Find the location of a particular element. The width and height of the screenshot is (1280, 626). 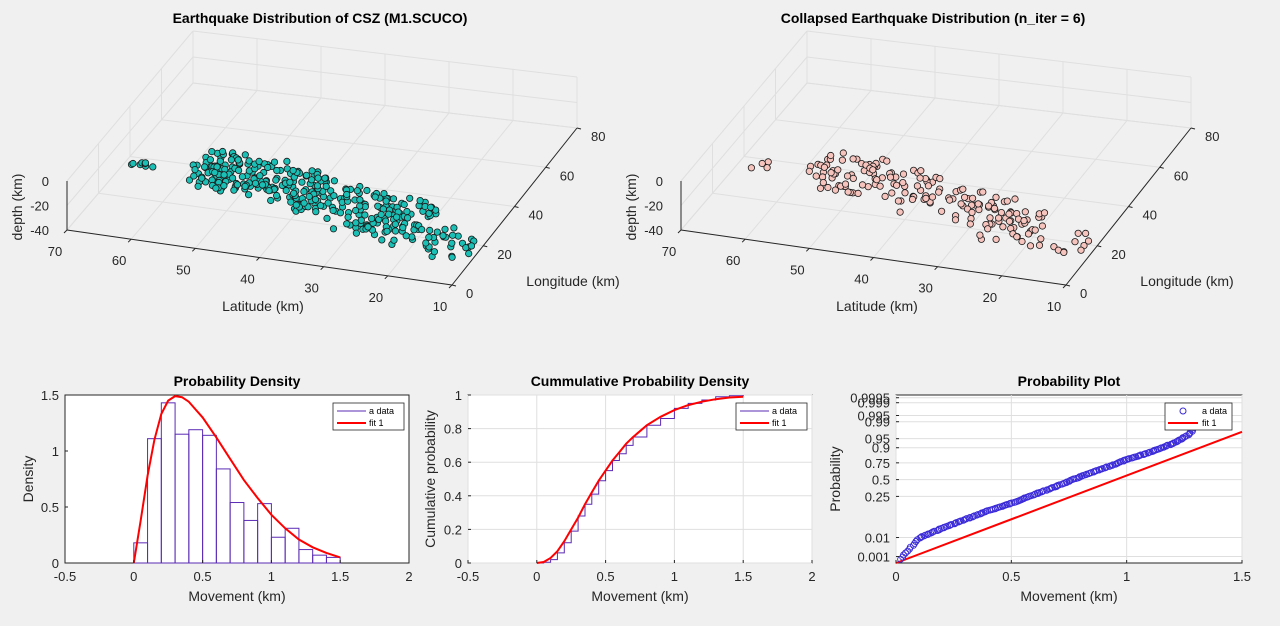

y-tick-label: 0.95 is located at coordinates (877, 439).